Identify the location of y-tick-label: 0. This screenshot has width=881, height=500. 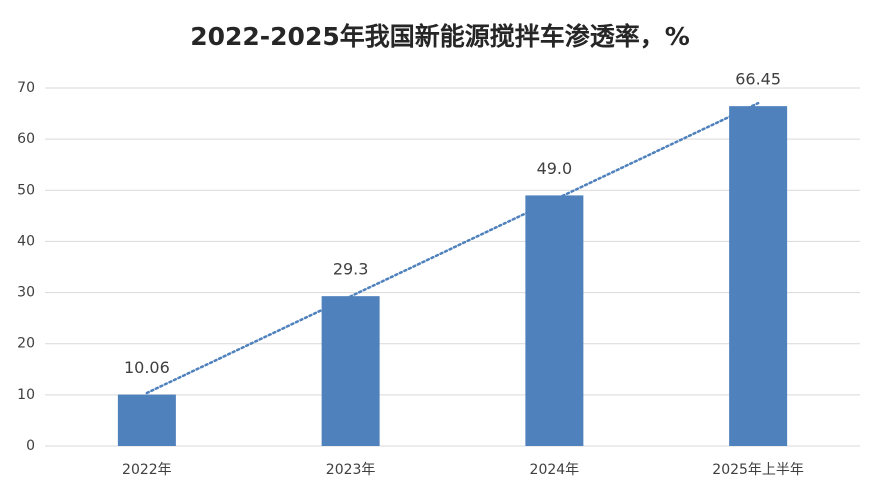
(30, 446).